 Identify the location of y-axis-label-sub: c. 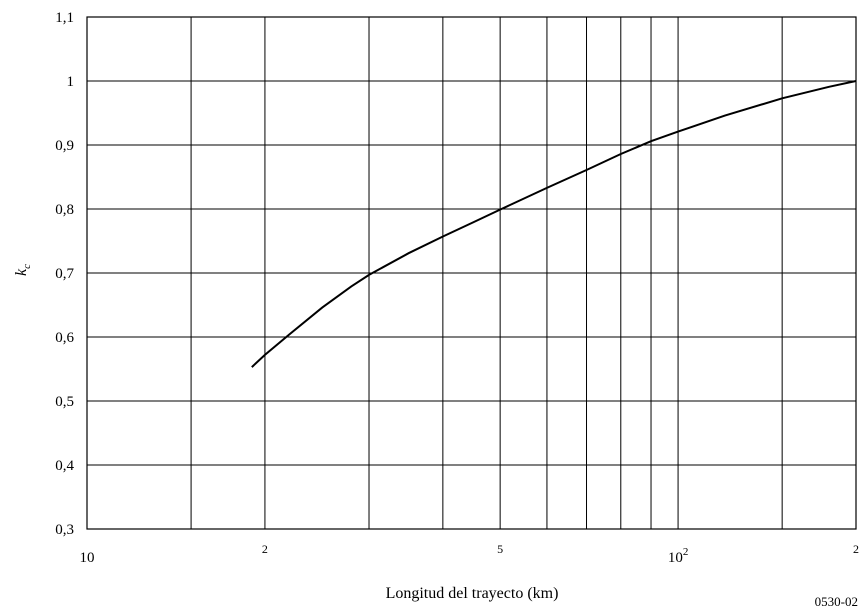
(27, 266).